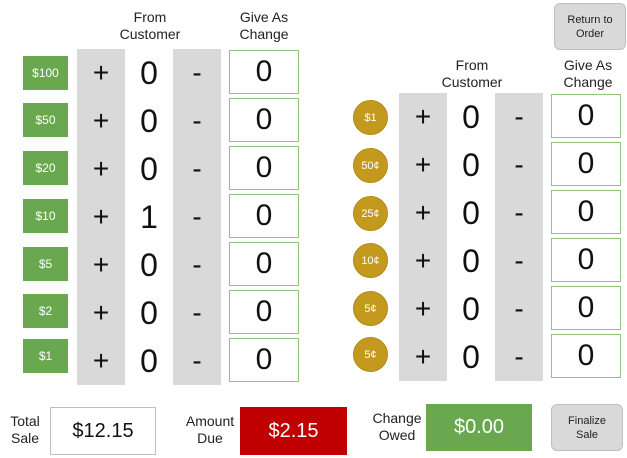 The width and height of the screenshot is (627, 458). Describe the element at coordinates (45, 168) in the screenshot. I see `bill-label-20: $20` at that location.